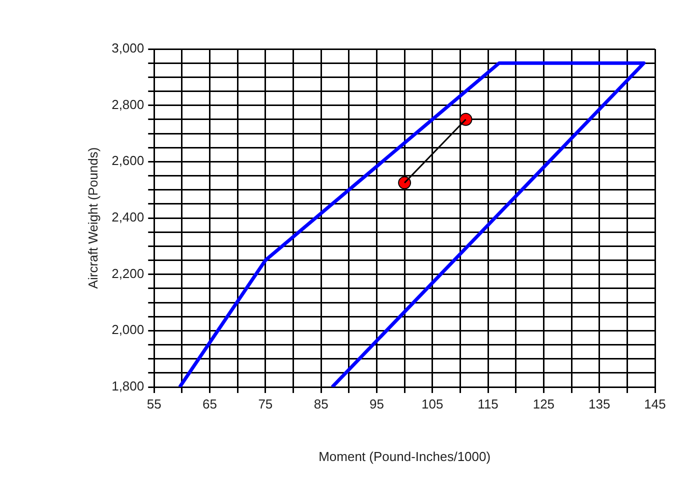  Describe the element at coordinates (128, 48) in the screenshot. I see `y-tick-label: 3,000` at that location.